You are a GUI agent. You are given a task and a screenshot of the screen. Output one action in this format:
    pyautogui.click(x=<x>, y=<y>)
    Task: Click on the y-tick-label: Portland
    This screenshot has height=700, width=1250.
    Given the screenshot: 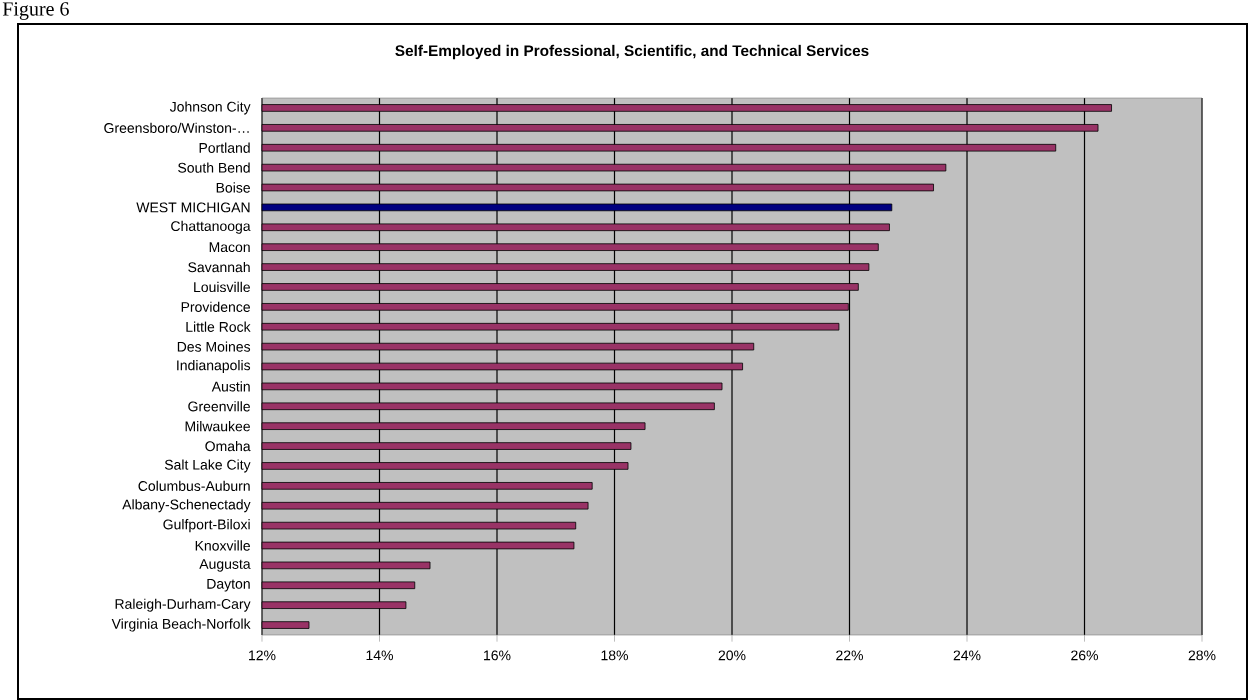 What is the action you would take?
    pyautogui.click(x=224, y=147)
    